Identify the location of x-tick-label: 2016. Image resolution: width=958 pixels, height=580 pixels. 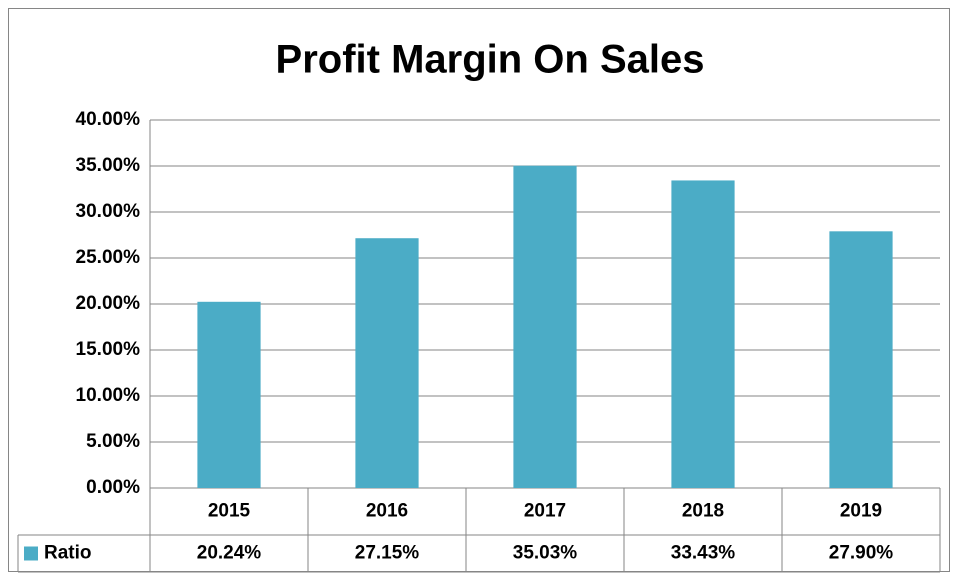
(387, 511).